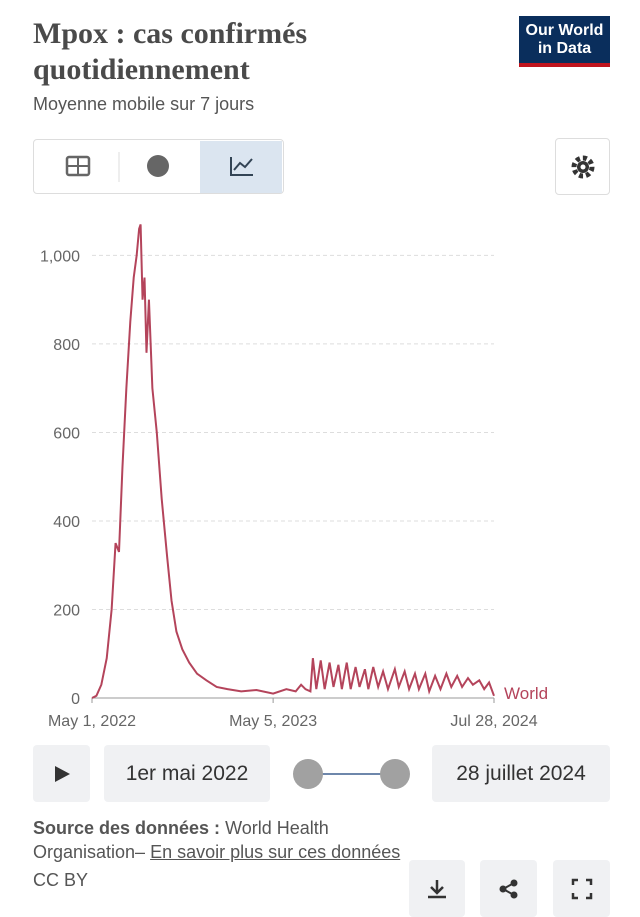 The width and height of the screenshot is (640, 917). I want to click on range-slider, so click(352, 775).